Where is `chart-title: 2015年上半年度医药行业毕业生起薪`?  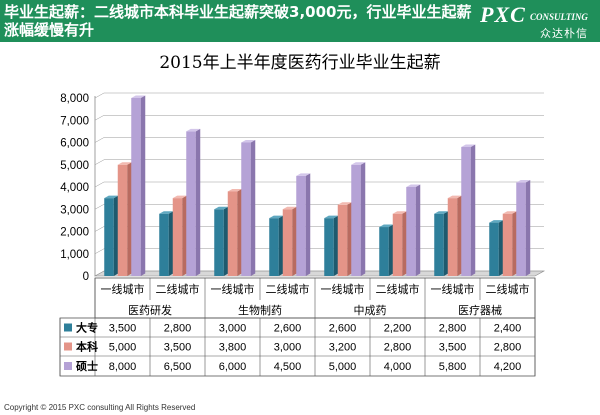 chart-title: 2015年上半年度医药行业毕业生起薪 is located at coordinates (300, 63).